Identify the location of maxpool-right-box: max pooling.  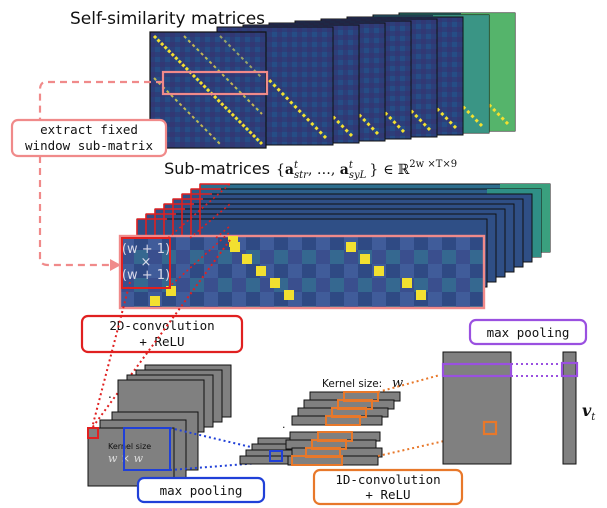
(528, 332).